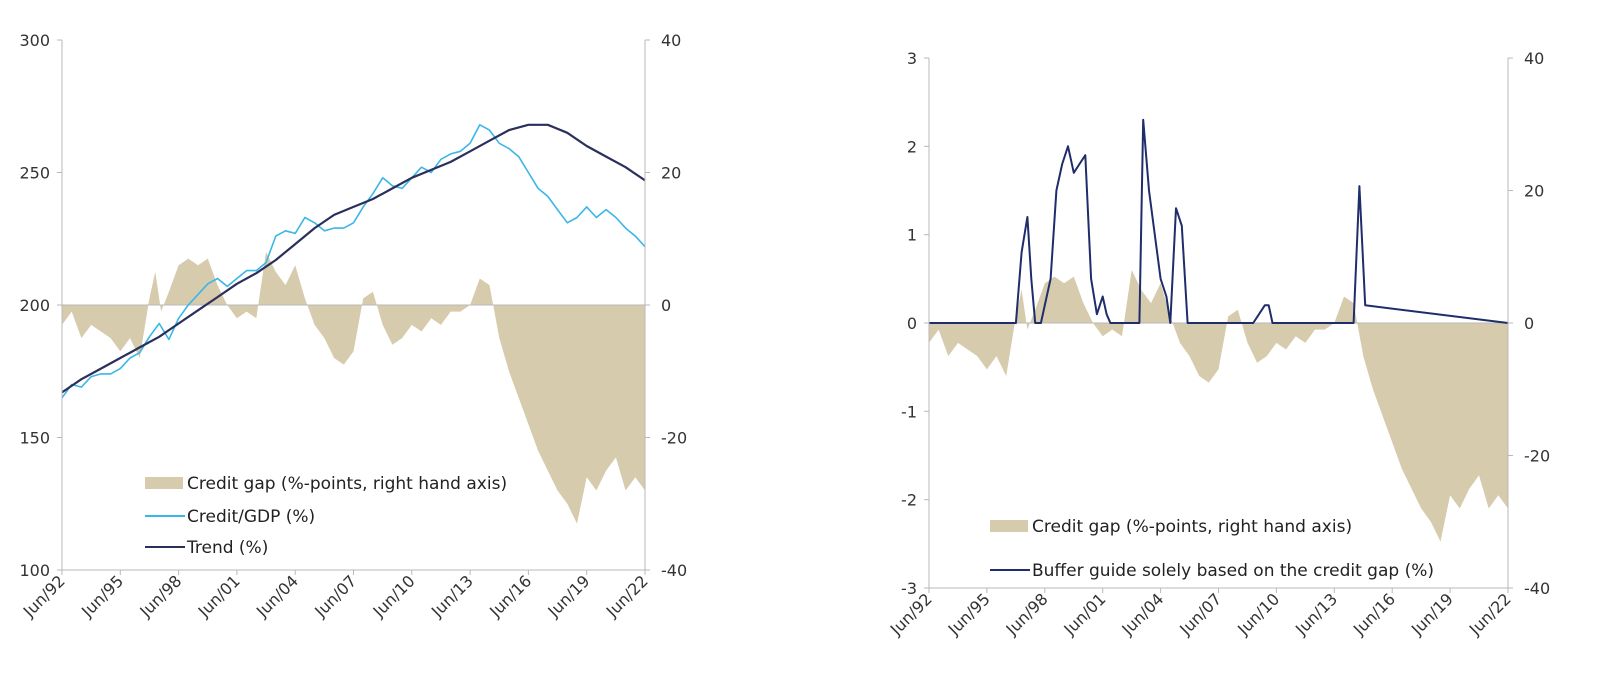  What do you see at coordinates (1219, 221) in the screenshot?
I see `buffer-guide-line` at bounding box center [1219, 221].